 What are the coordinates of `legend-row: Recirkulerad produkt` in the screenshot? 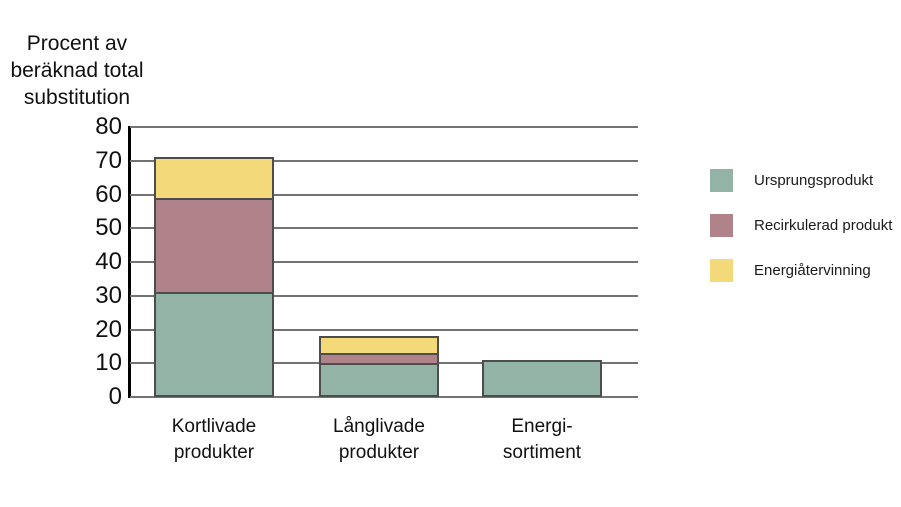 It's located at (801, 225).